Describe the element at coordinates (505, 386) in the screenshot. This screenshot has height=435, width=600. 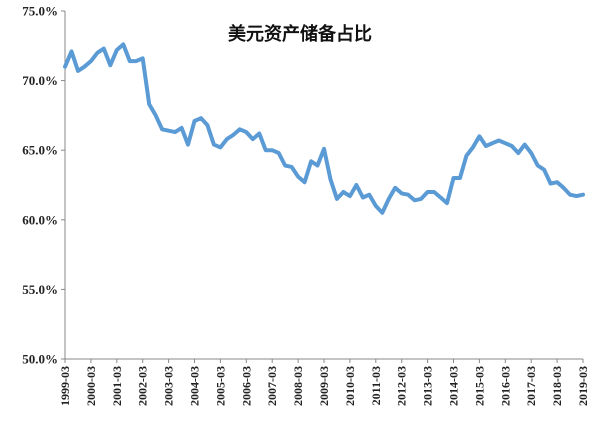
I see `x-tick-label: 2016-03` at that location.